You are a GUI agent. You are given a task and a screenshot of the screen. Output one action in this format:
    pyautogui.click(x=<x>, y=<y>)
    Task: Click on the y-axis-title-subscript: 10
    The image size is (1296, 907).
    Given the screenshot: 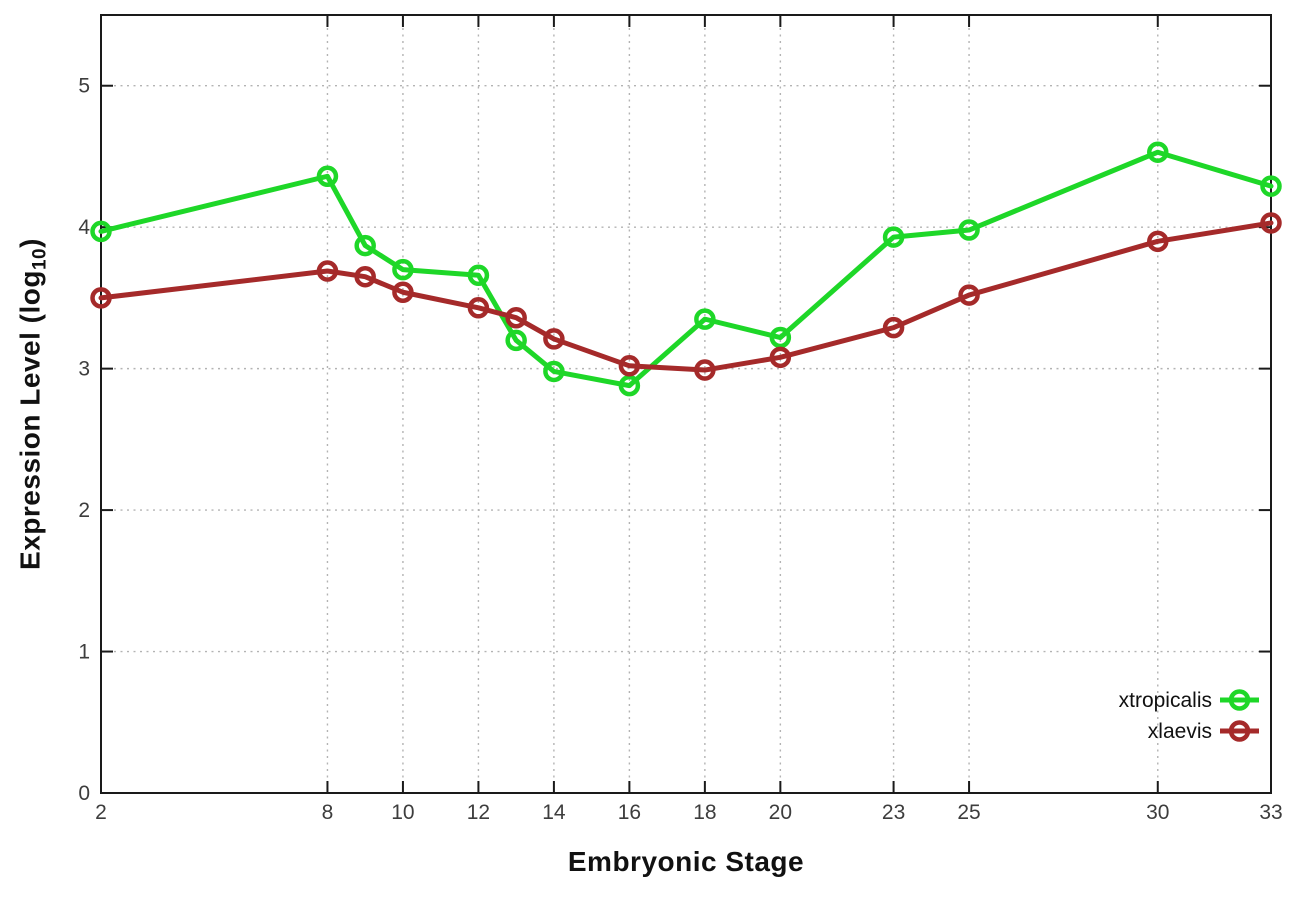 What is the action you would take?
    pyautogui.click(x=40, y=259)
    